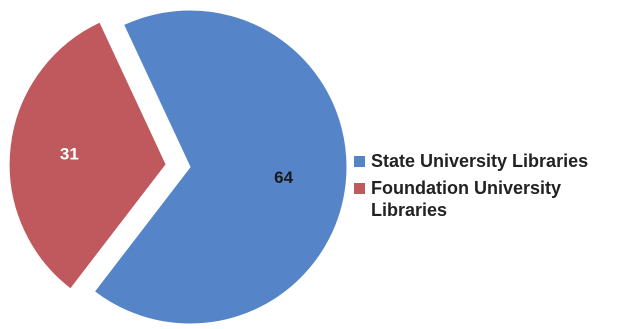 This screenshot has height=329, width=643. What do you see at coordinates (466, 199) in the screenshot?
I see `legend-label-foundation: Foundation University Libraries` at bounding box center [466, 199].